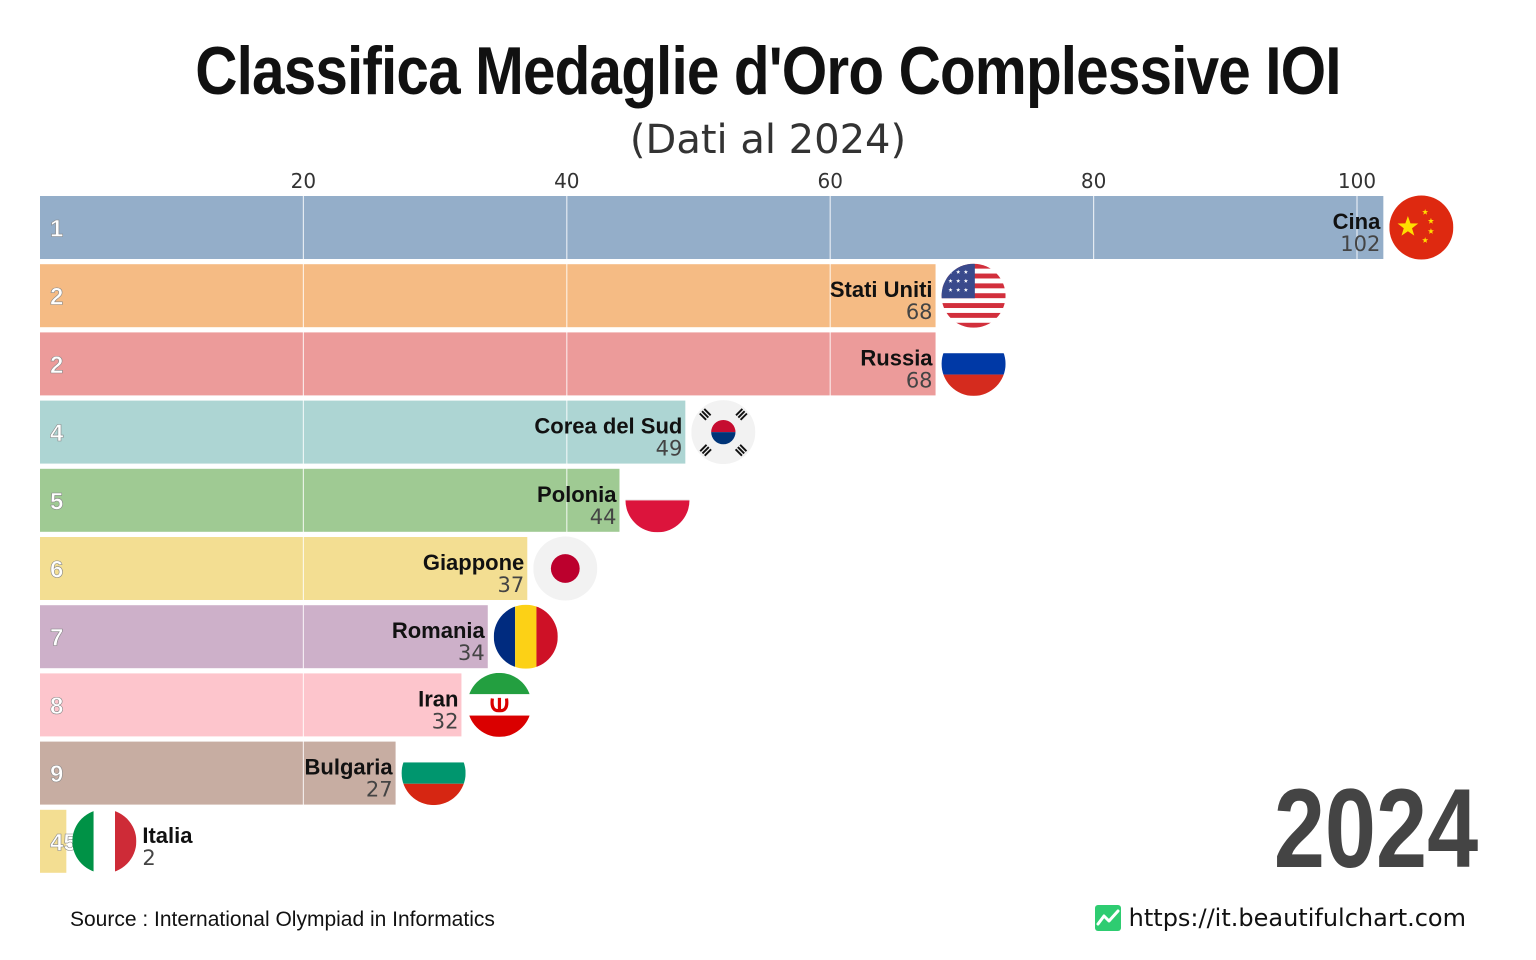 This screenshot has height=960, width=1536. Describe the element at coordinates (148, 858) in the screenshot. I see `value-label: 2` at that location.